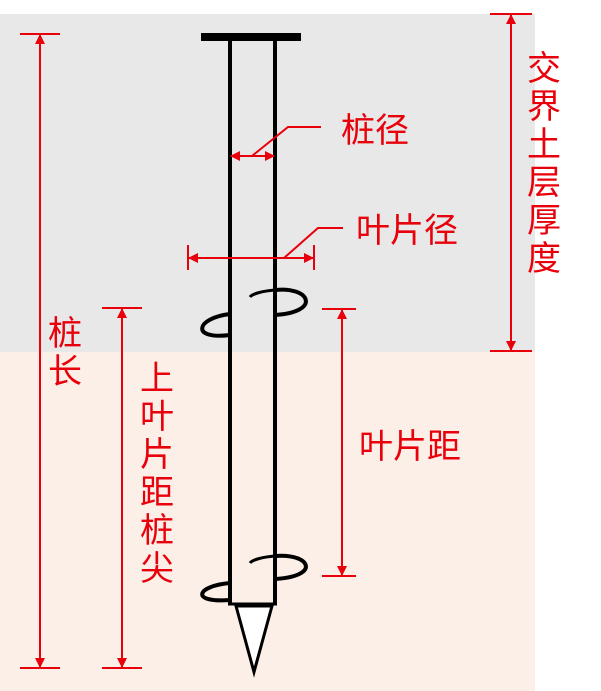  Describe the element at coordinates (251, 37) in the screenshot. I see `pile-cap` at that location.